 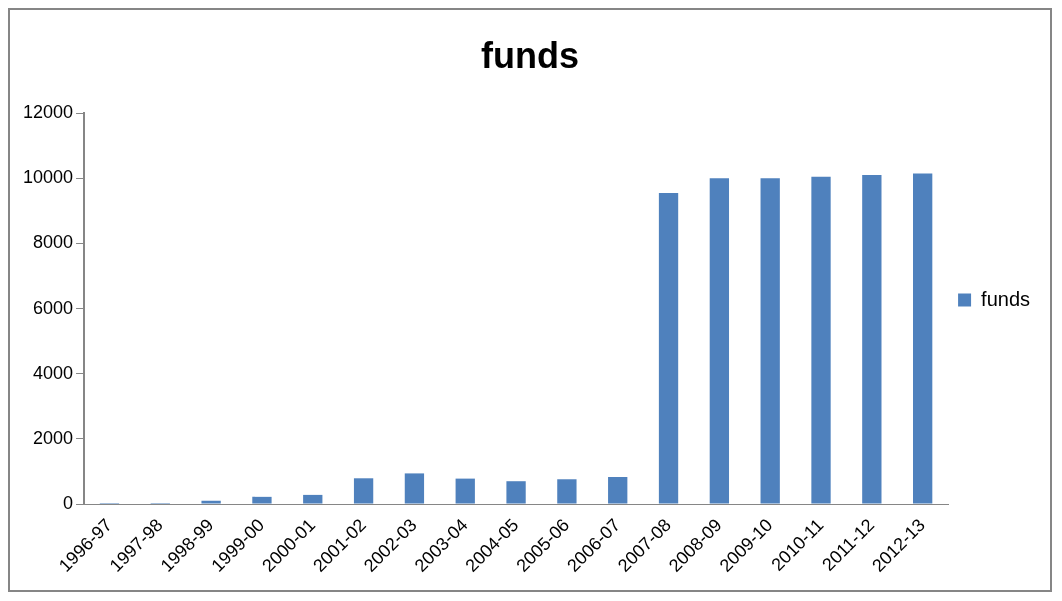 What do you see at coordinates (48, 177) in the screenshot?
I see `y-tick-label: 10000` at bounding box center [48, 177].